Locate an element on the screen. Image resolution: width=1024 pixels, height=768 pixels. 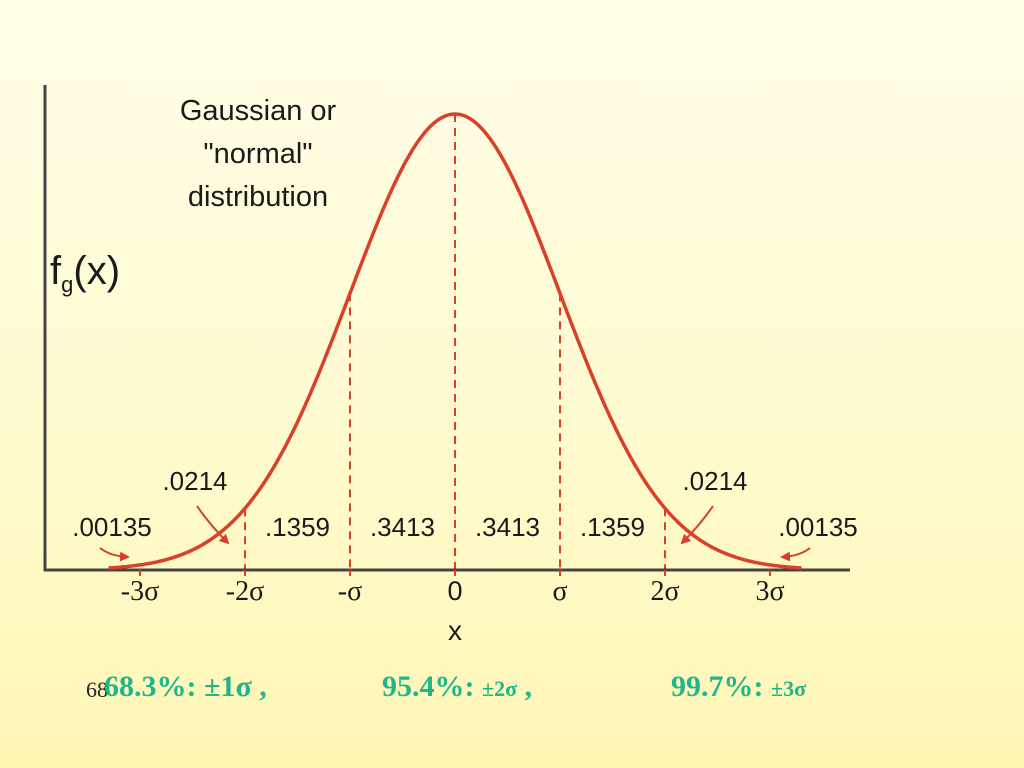
x-tick-label: σ is located at coordinates (559, 591).